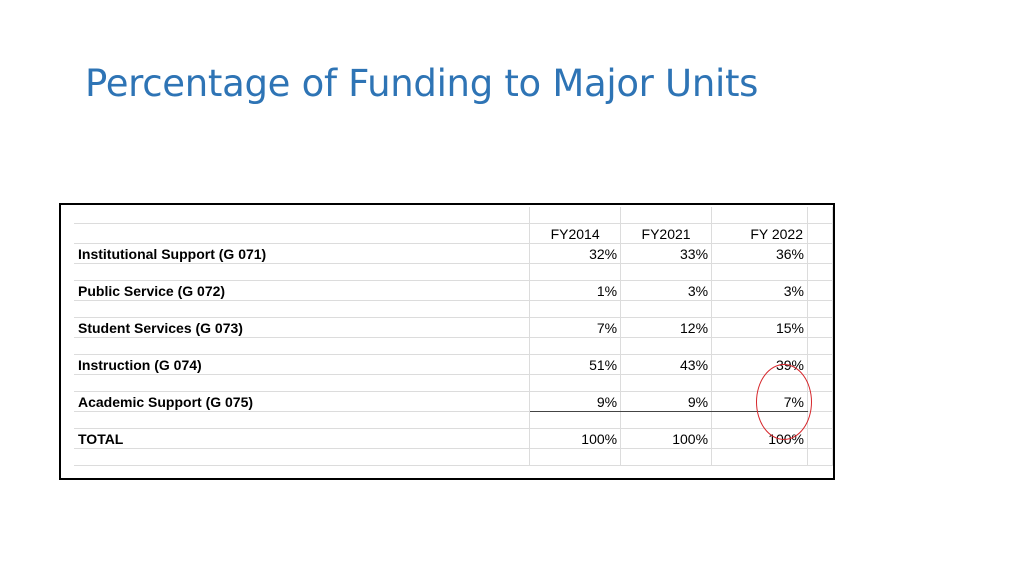 Image resolution: width=1024 pixels, height=576 pixels. What do you see at coordinates (666, 233) in the screenshot?
I see `column-header: FY2021` at bounding box center [666, 233].